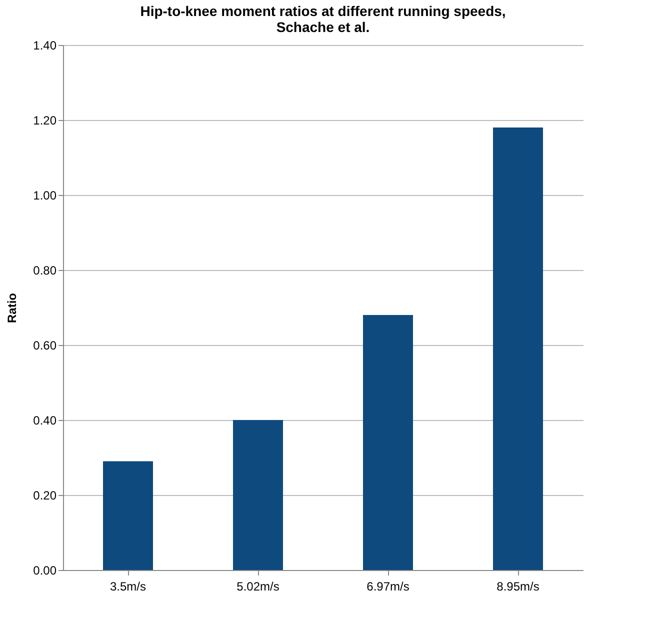  I want to click on y-tick-label: 1.20, so click(45, 121).